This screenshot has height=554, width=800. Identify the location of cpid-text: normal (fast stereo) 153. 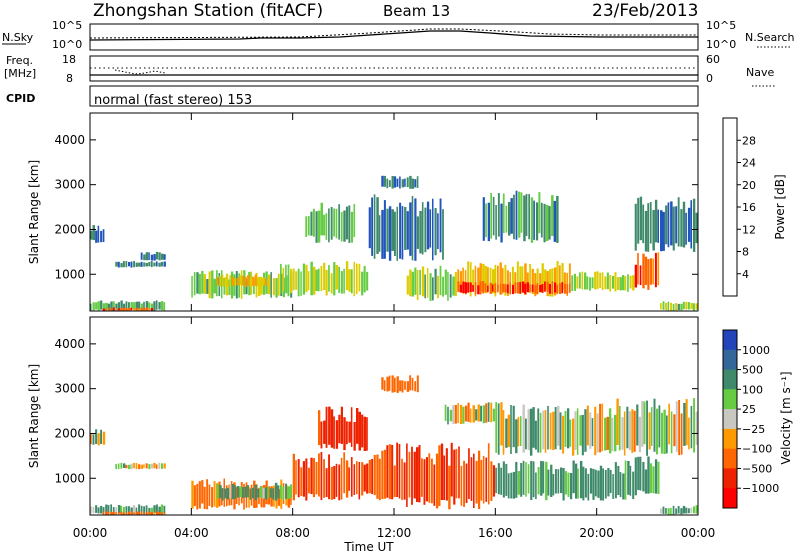
(173, 100).